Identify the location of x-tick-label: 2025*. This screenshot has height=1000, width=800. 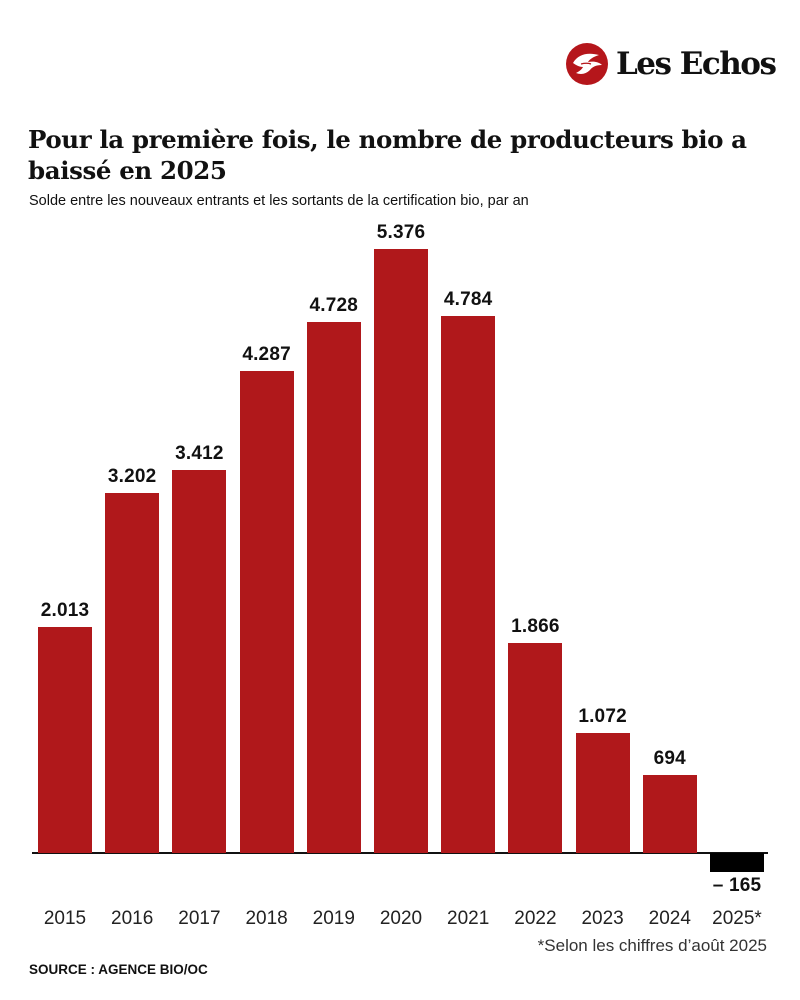
(737, 918).